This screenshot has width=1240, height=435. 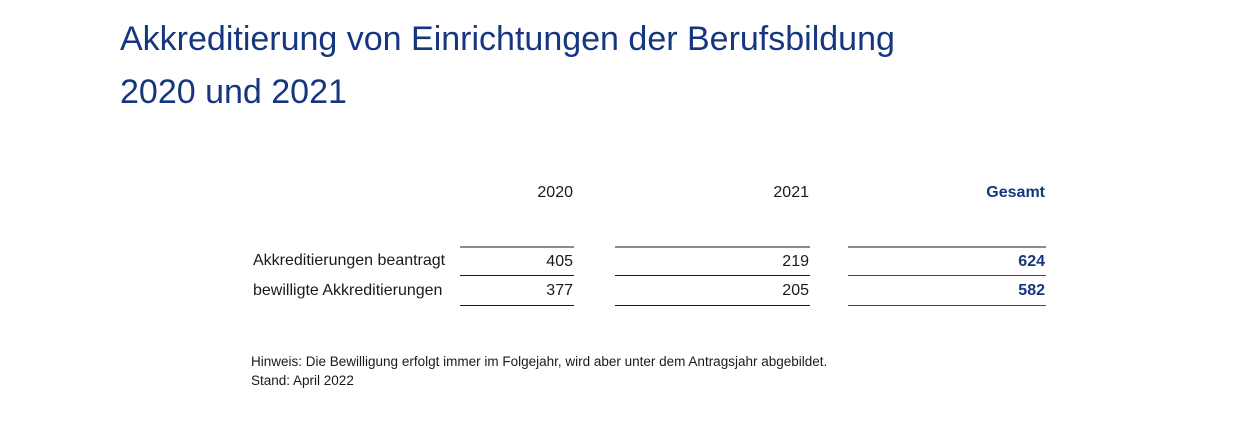 I want to click on cell-beantragt-2021: 219, so click(x=712, y=261).